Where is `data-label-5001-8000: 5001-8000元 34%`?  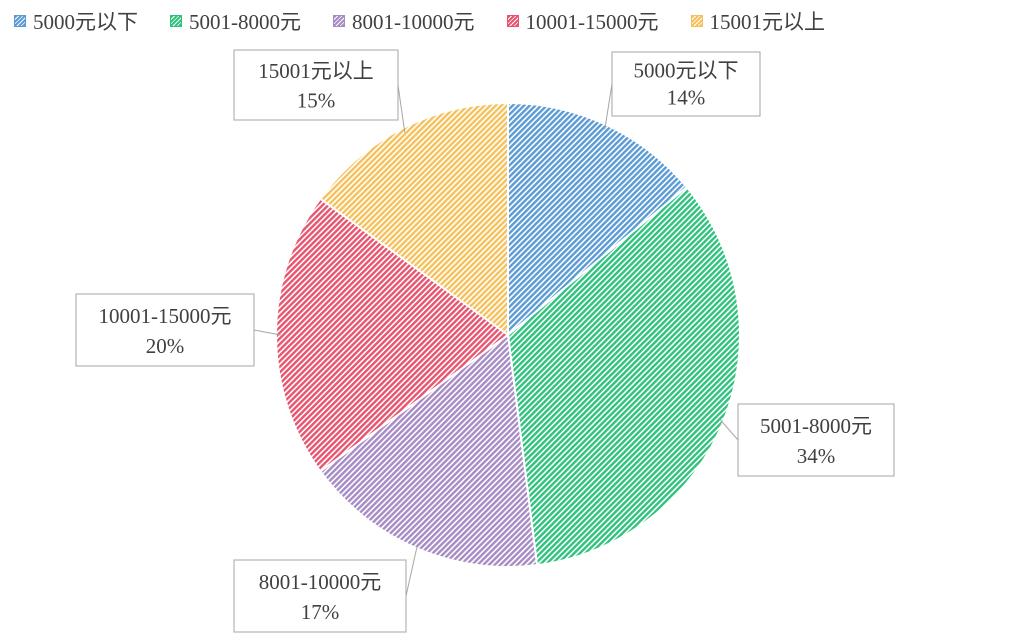 data-label-5001-8000: 5001-8000元 34% is located at coordinates (816, 440).